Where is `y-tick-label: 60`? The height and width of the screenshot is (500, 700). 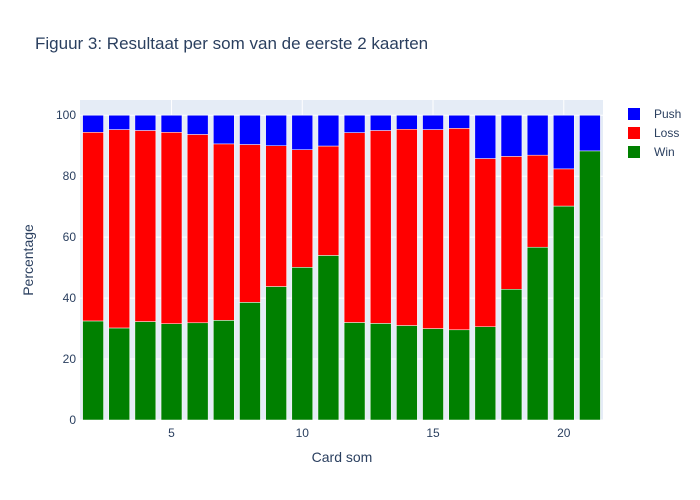
y-tick-label: 60 is located at coordinates (70, 237).